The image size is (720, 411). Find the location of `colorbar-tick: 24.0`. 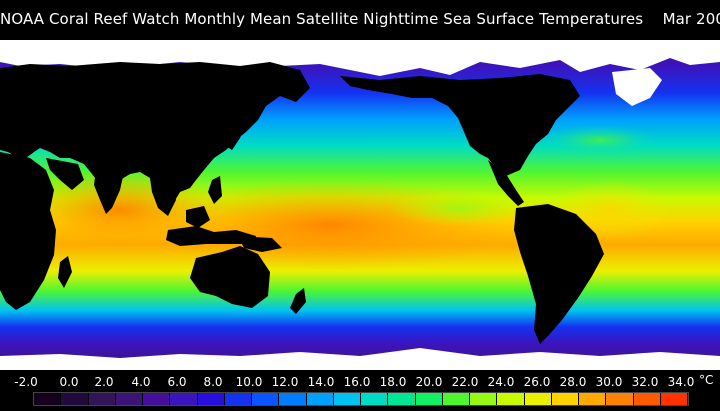

colorbar-tick: 24.0 is located at coordinates (501, 382).